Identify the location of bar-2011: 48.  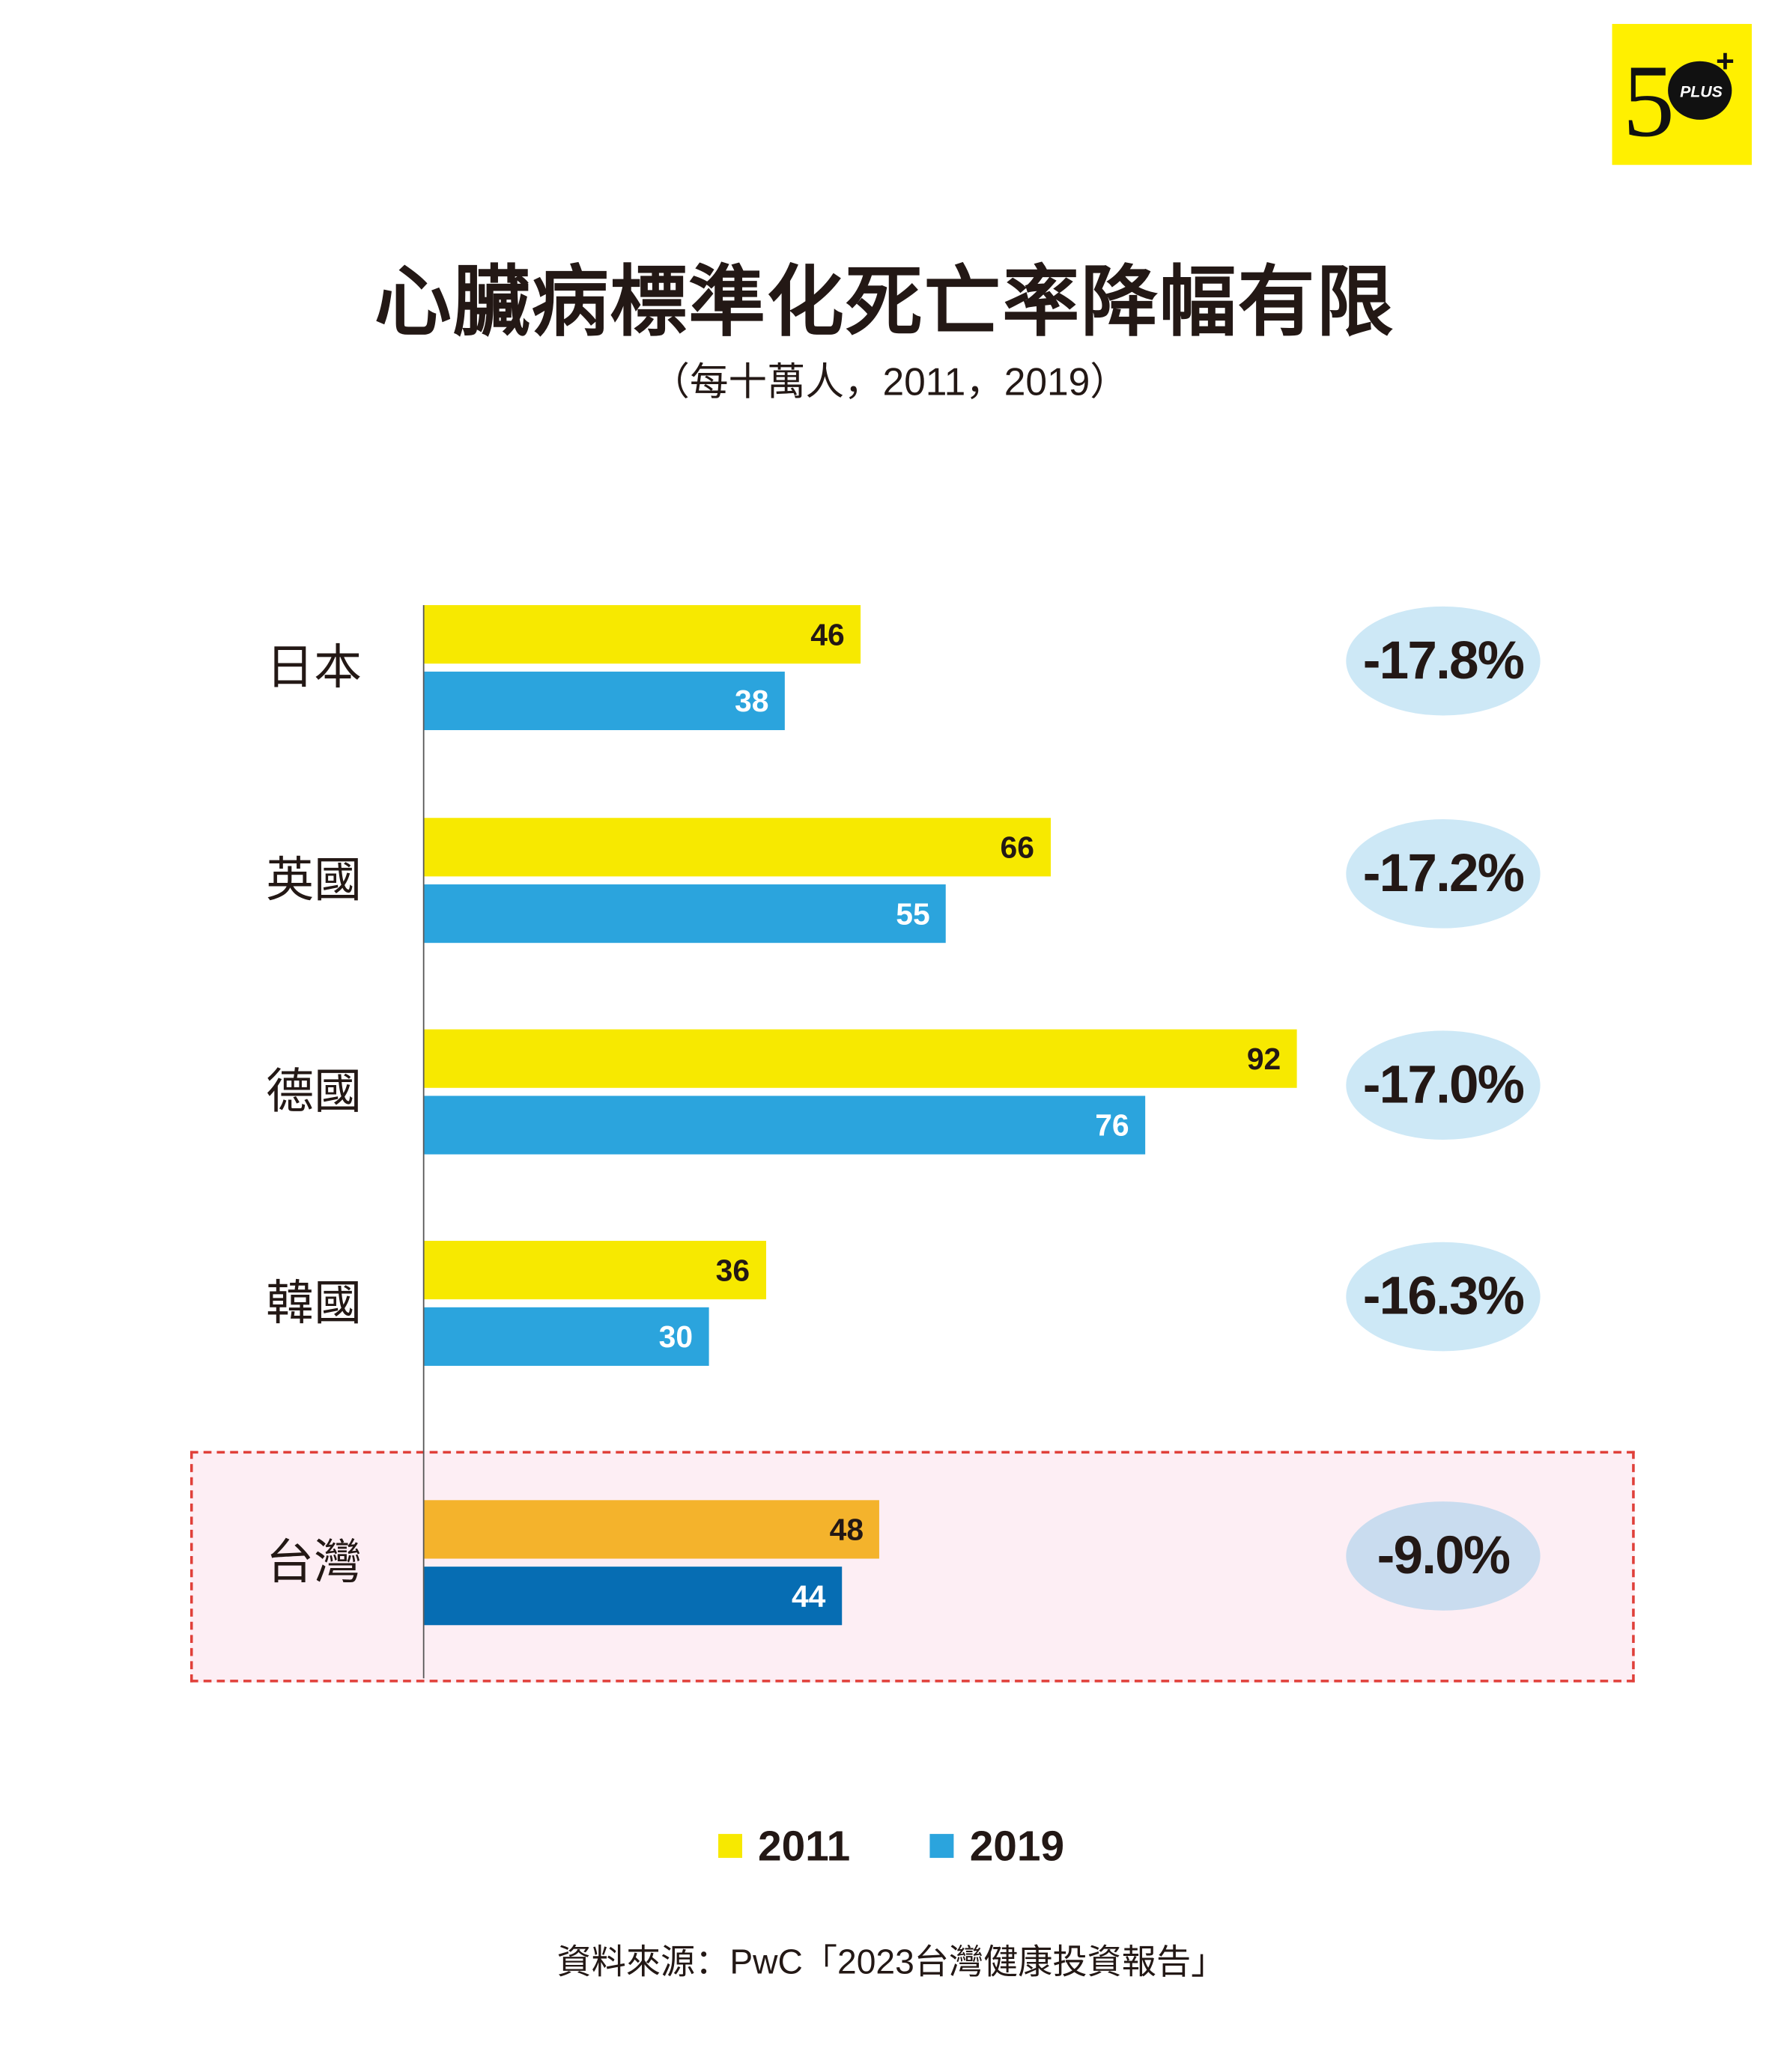
(652, 1529).